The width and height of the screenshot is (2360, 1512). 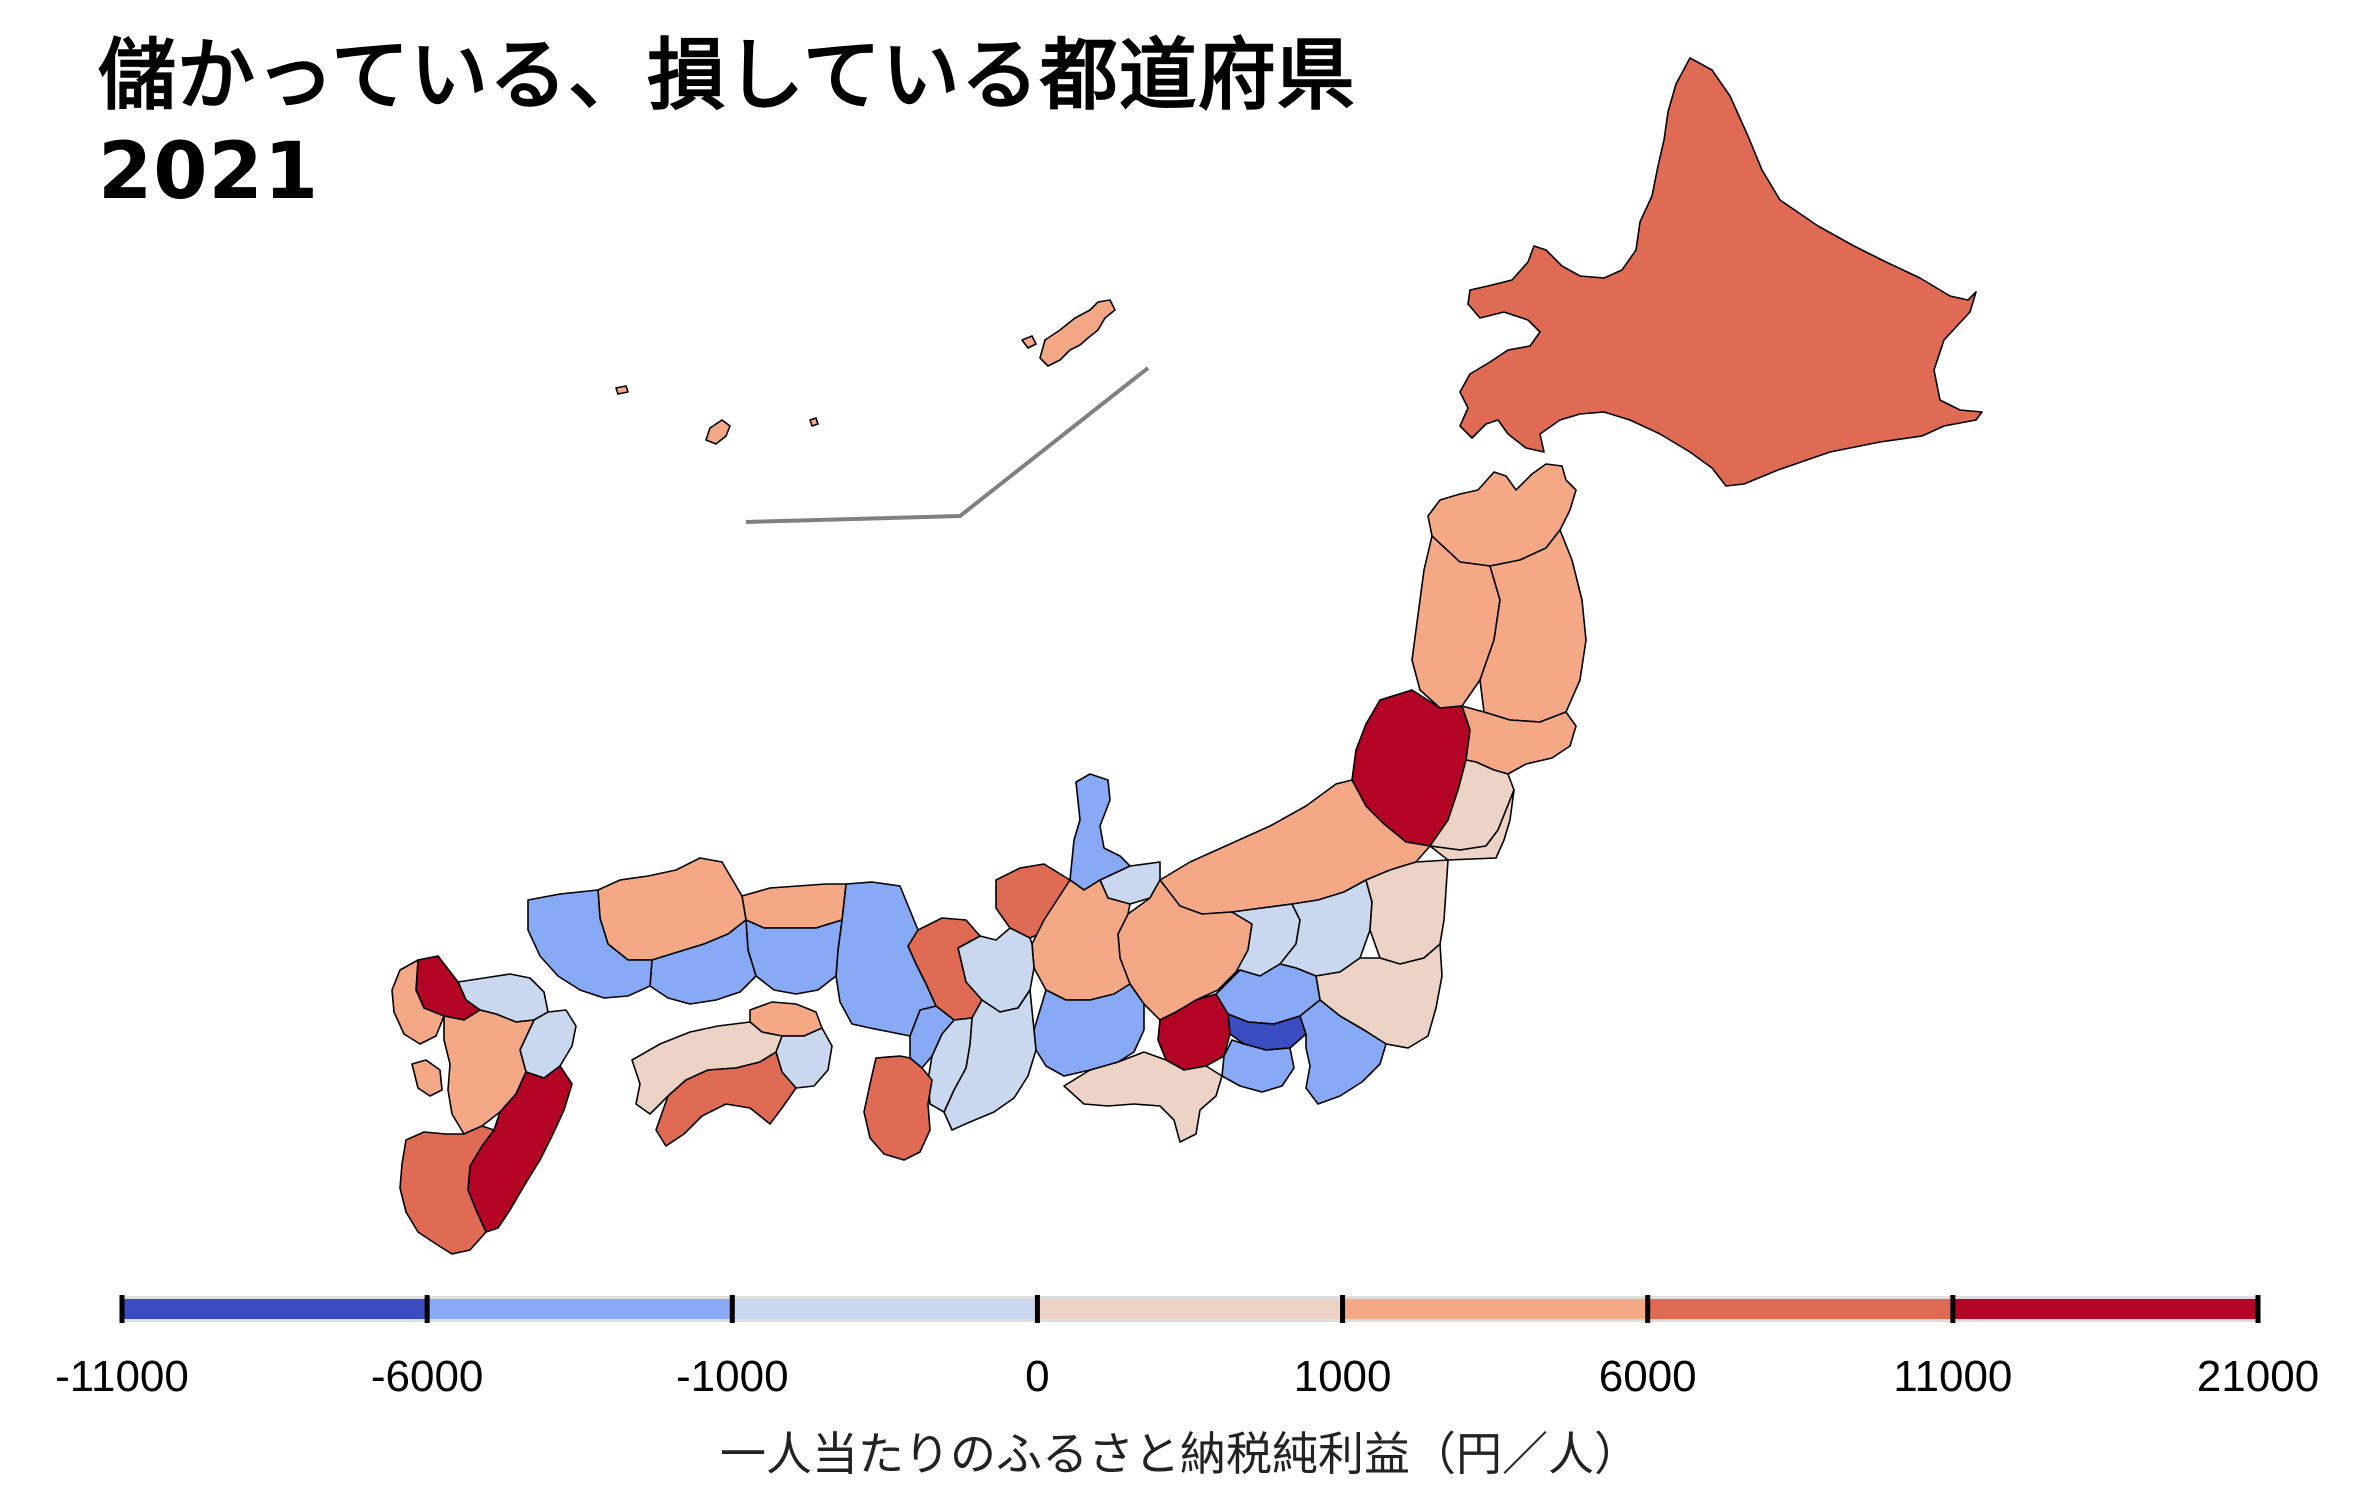 What do you see at coordinates (932, 1037) in the screenshot?
I see `region-osaka` at bounding box center [932, 1037].